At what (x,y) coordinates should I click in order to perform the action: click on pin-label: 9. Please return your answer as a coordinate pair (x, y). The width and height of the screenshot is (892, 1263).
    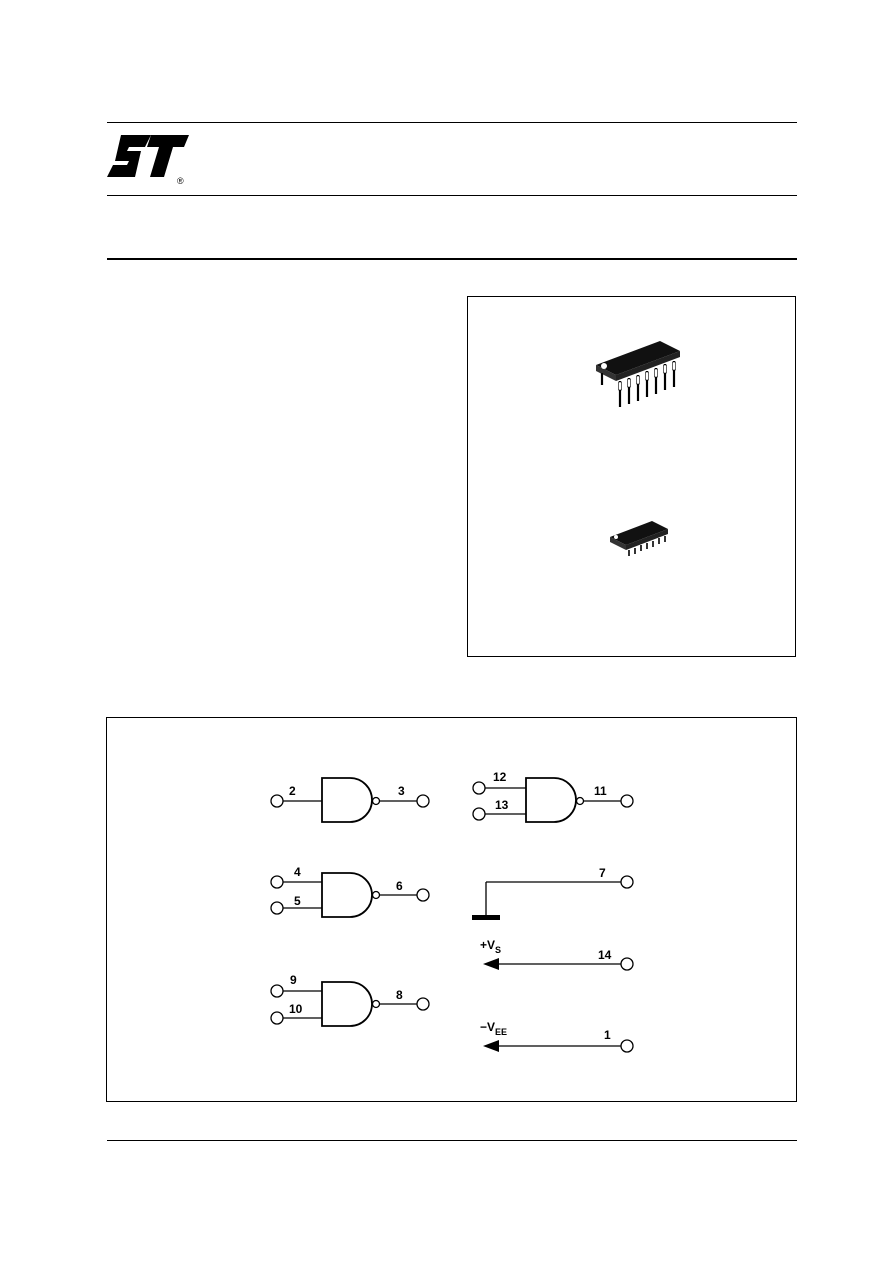
    Looking at the image, I should click on (293, 980).